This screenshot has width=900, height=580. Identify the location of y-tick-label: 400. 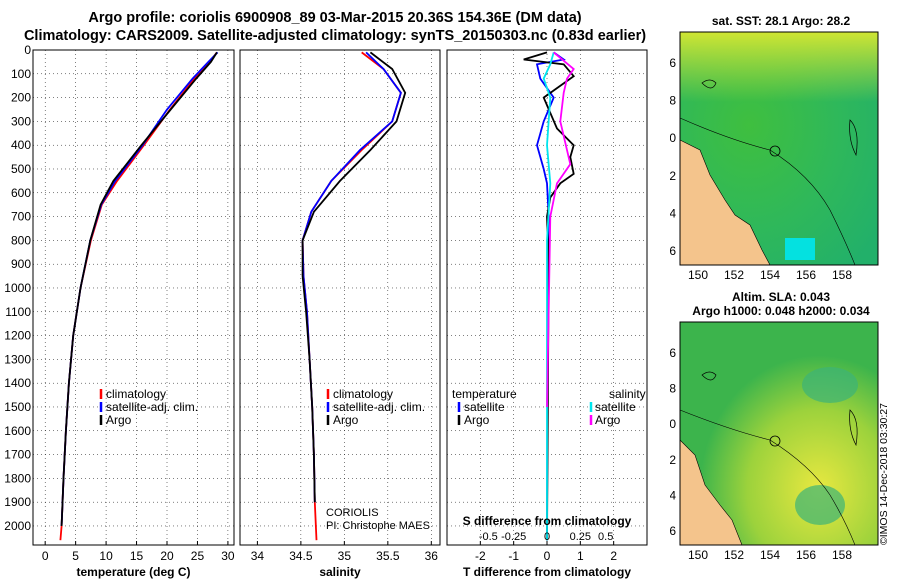
(21, 145).